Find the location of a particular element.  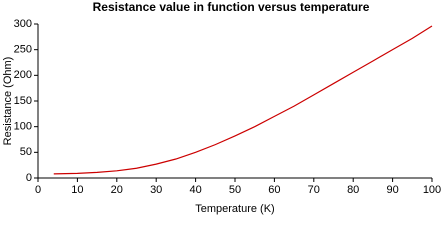

y-axis-label: Resistance (Ohm) is located at coordinates (8, 101).